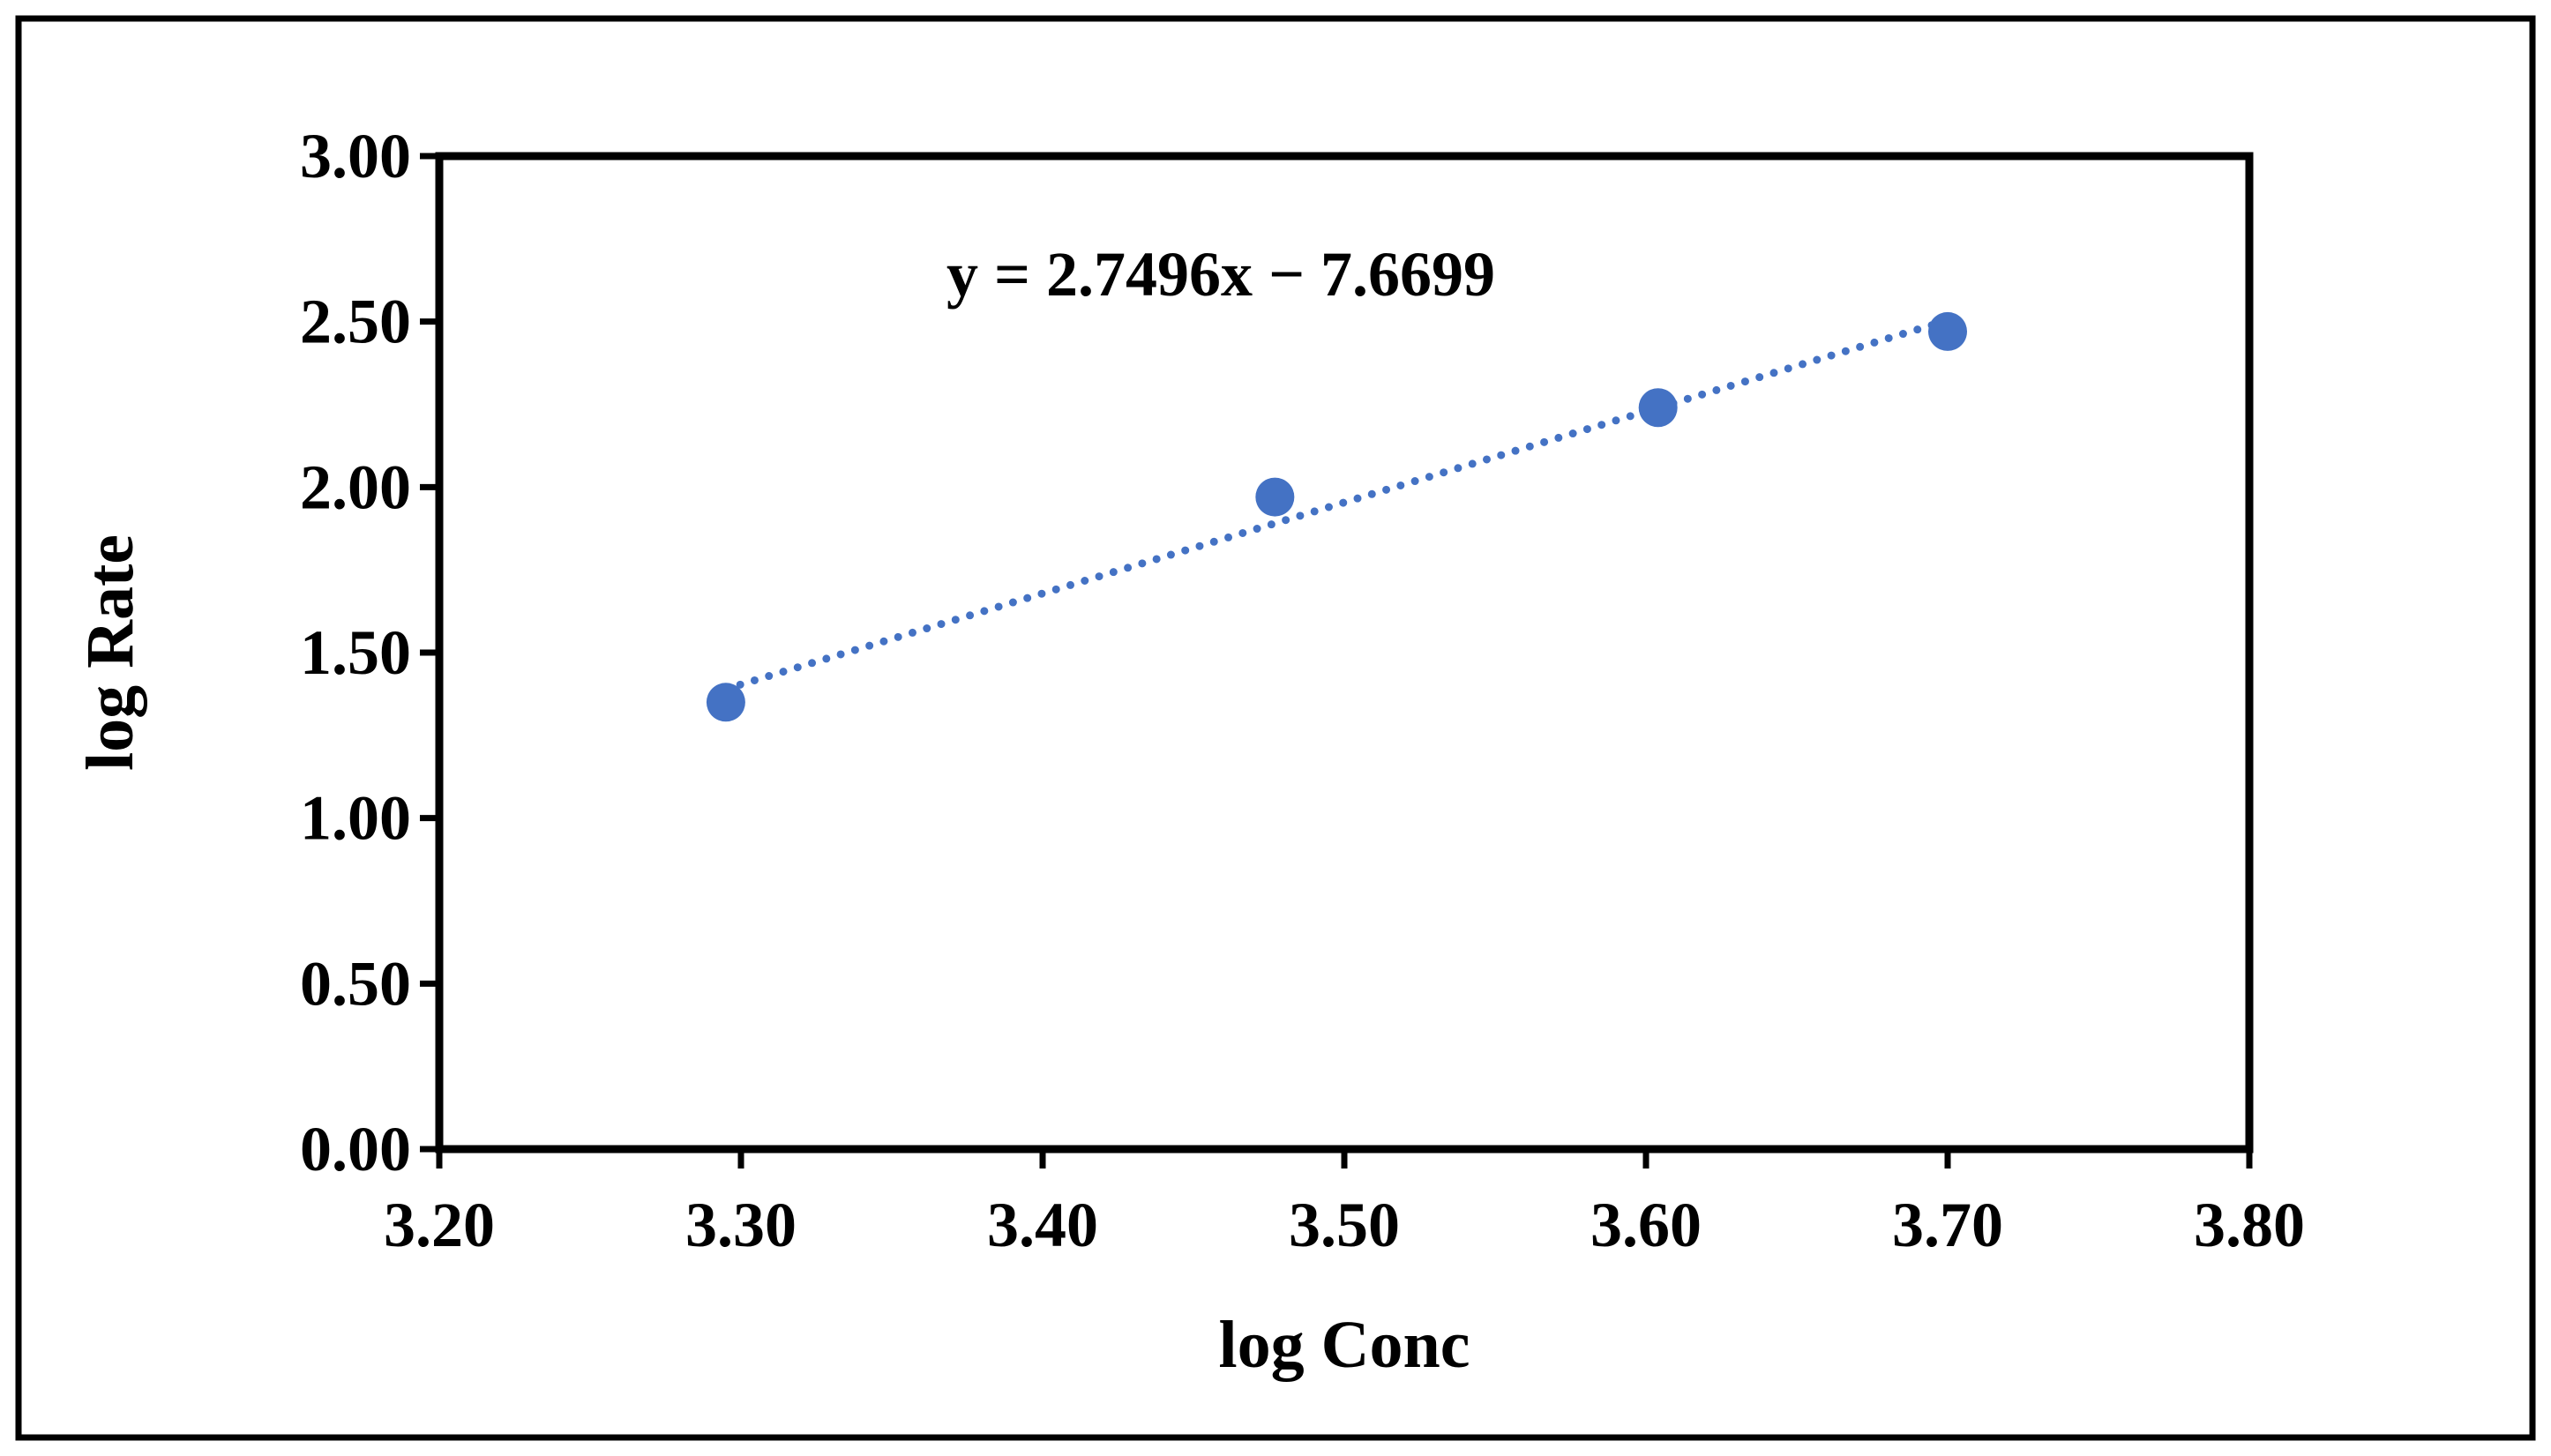 Image resolution: width=2551 pixels, height=1456 pixels. I want to click on x-tick-label: 3.40, so click(1042, 1225).